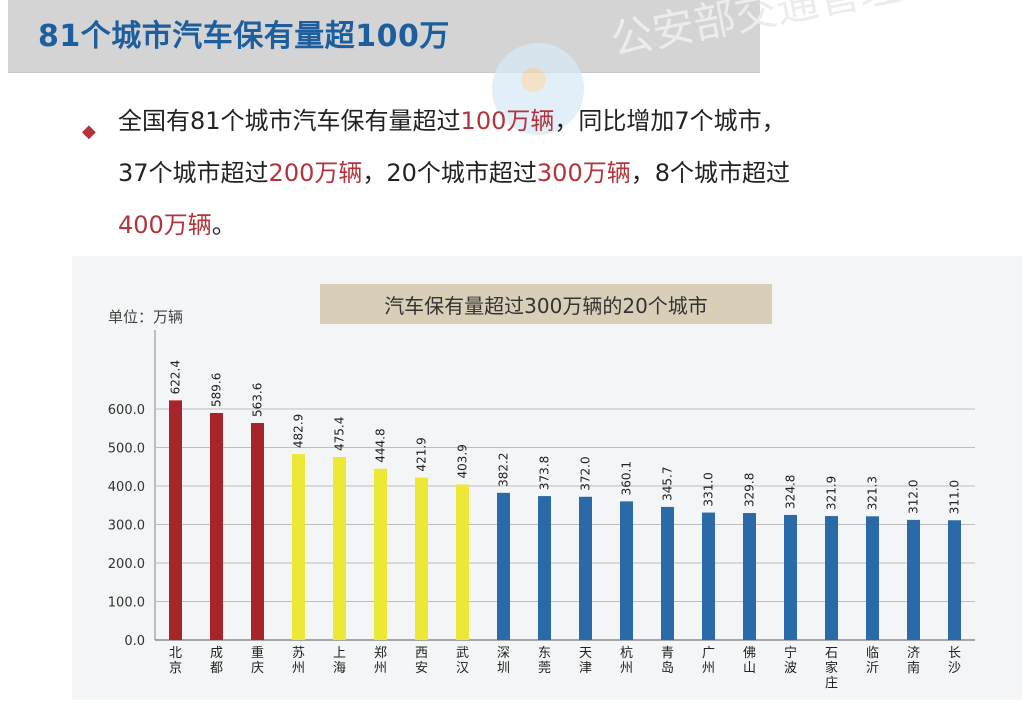 The image size is (1024, 719). What do you see at coordinates (146, 317) in the screenshot?
I see `unit-label: 单位：万辆` at bounding box center [146, 317].